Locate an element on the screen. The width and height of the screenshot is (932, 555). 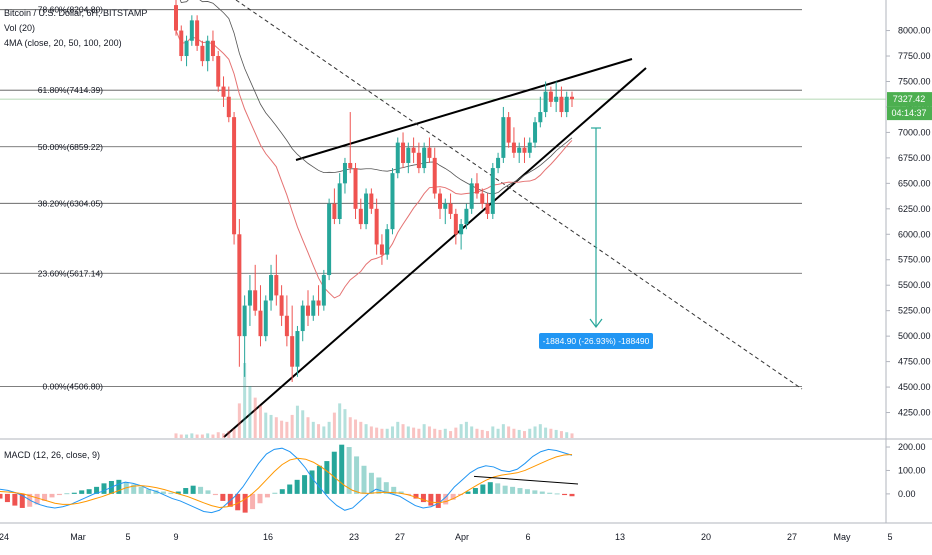
measure-label-box is located at coordinates (596, 341).